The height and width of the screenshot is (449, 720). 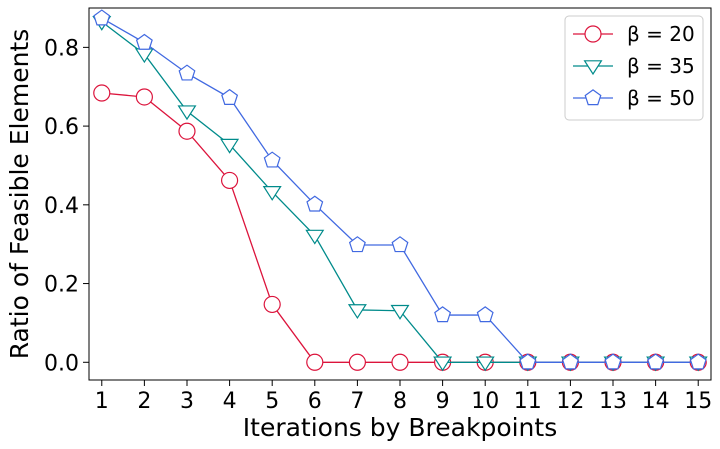 What do you see at coordinates (61, 206) in the screenshot?
I see `y-tick-label: 0.4` at bounding box center [61, 206].